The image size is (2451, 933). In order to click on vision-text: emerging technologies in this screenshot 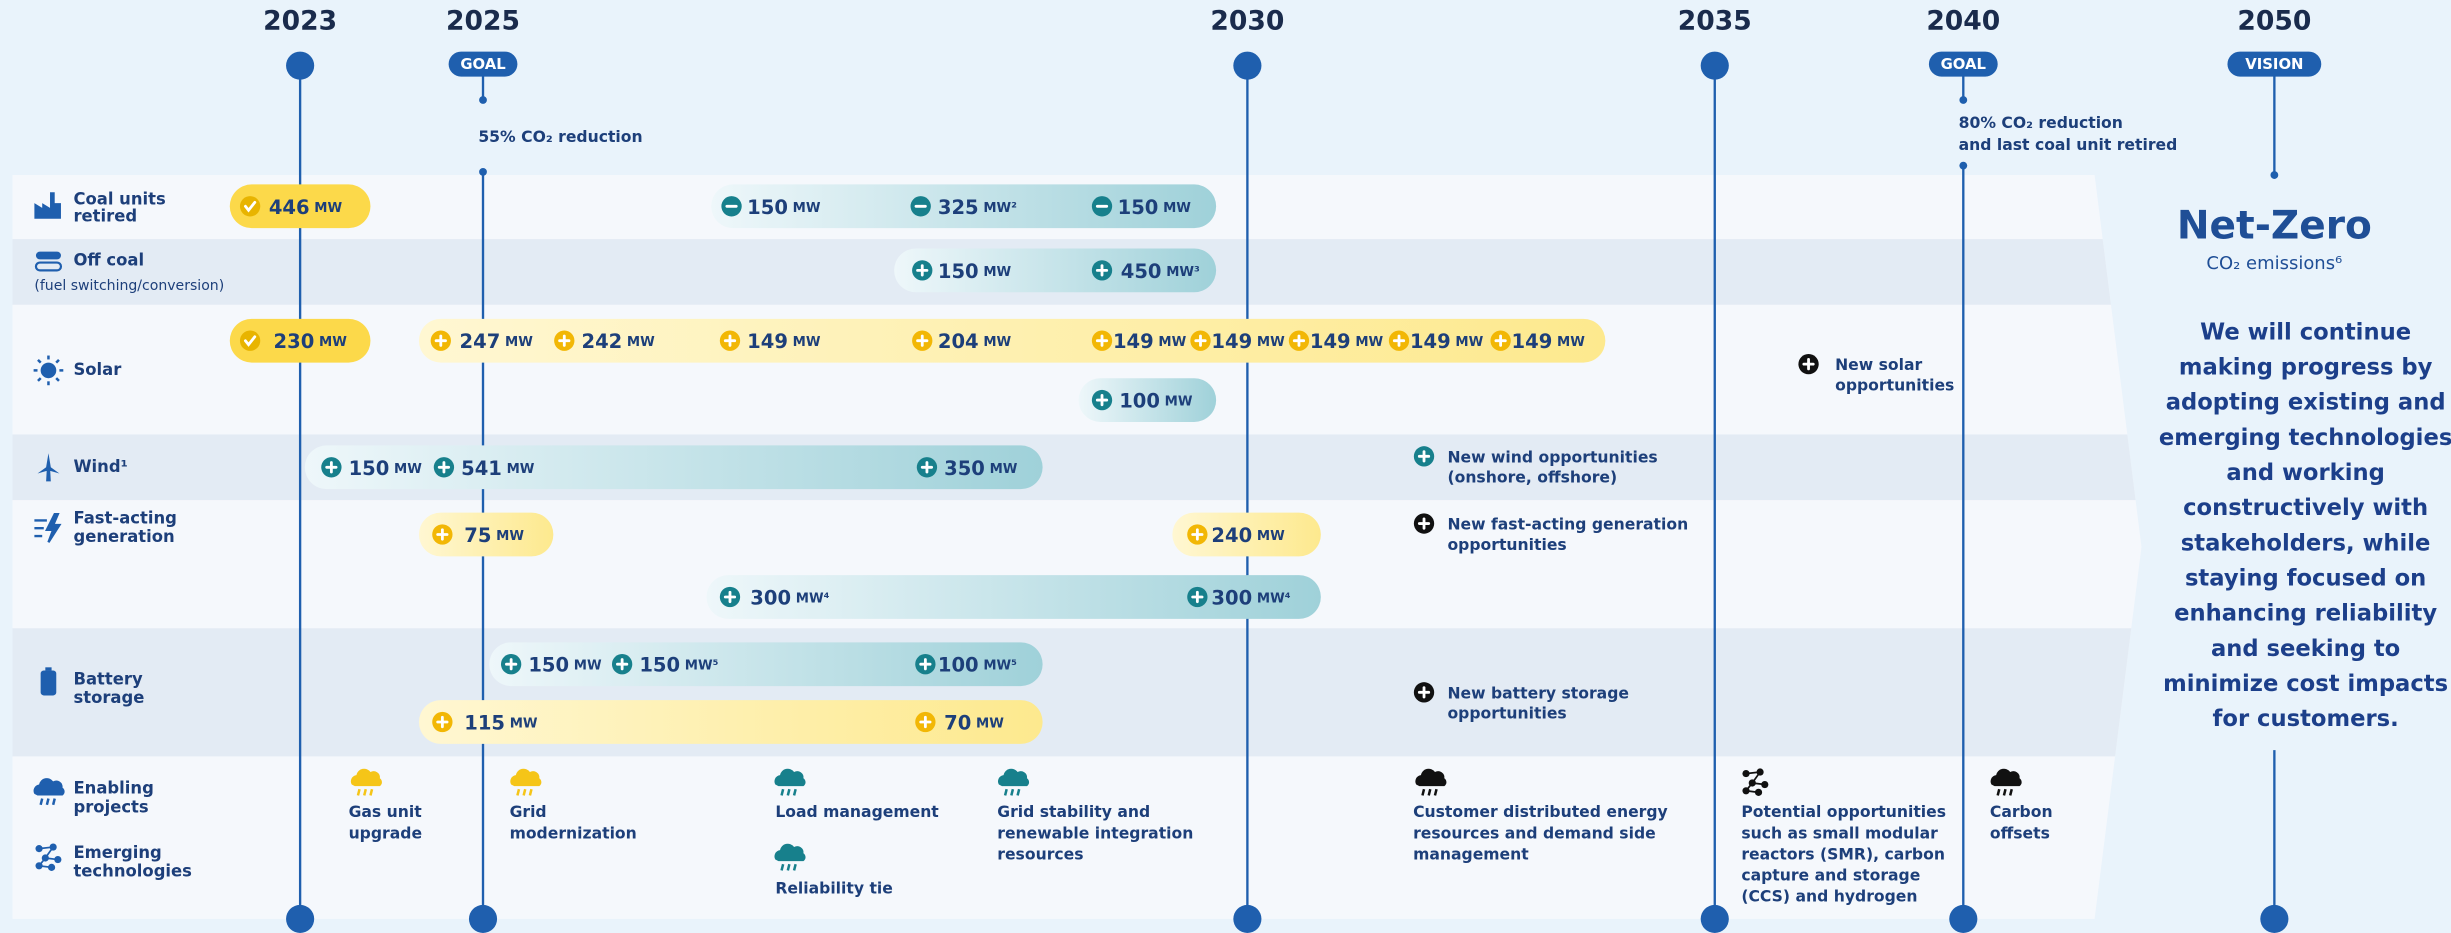, I will do `click(2305, 438)`.